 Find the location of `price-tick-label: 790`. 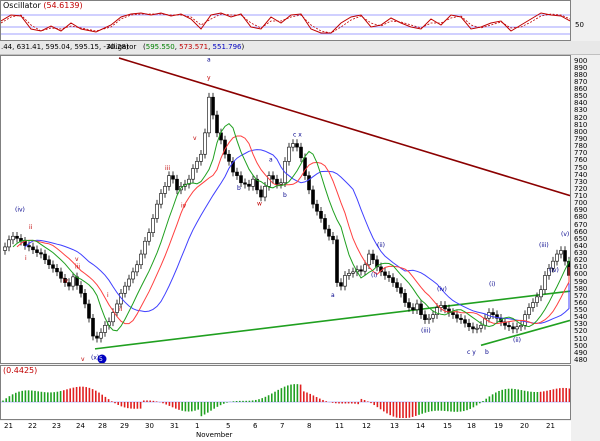

price-tick-label: 790 is located at coordinates (581, 138).